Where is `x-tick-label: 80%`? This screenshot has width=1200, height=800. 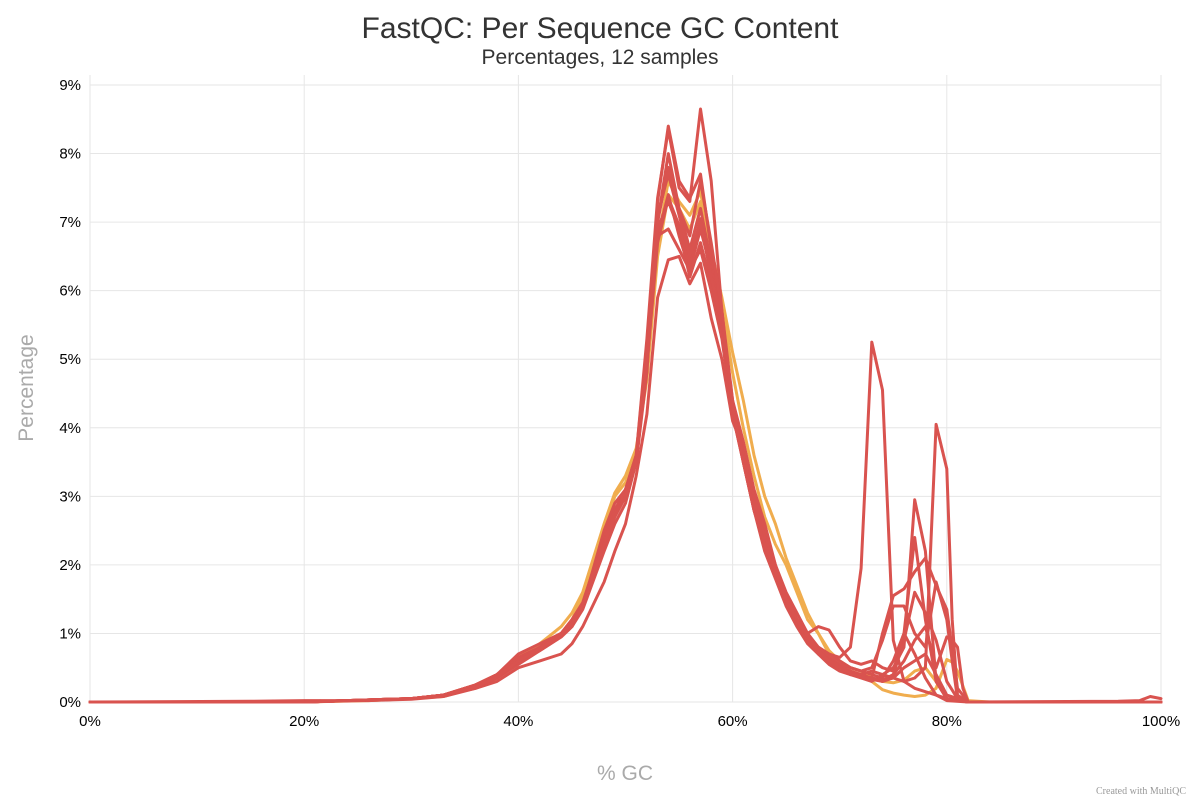
x-tick-label: 80% is located at coordinates (947, 721).